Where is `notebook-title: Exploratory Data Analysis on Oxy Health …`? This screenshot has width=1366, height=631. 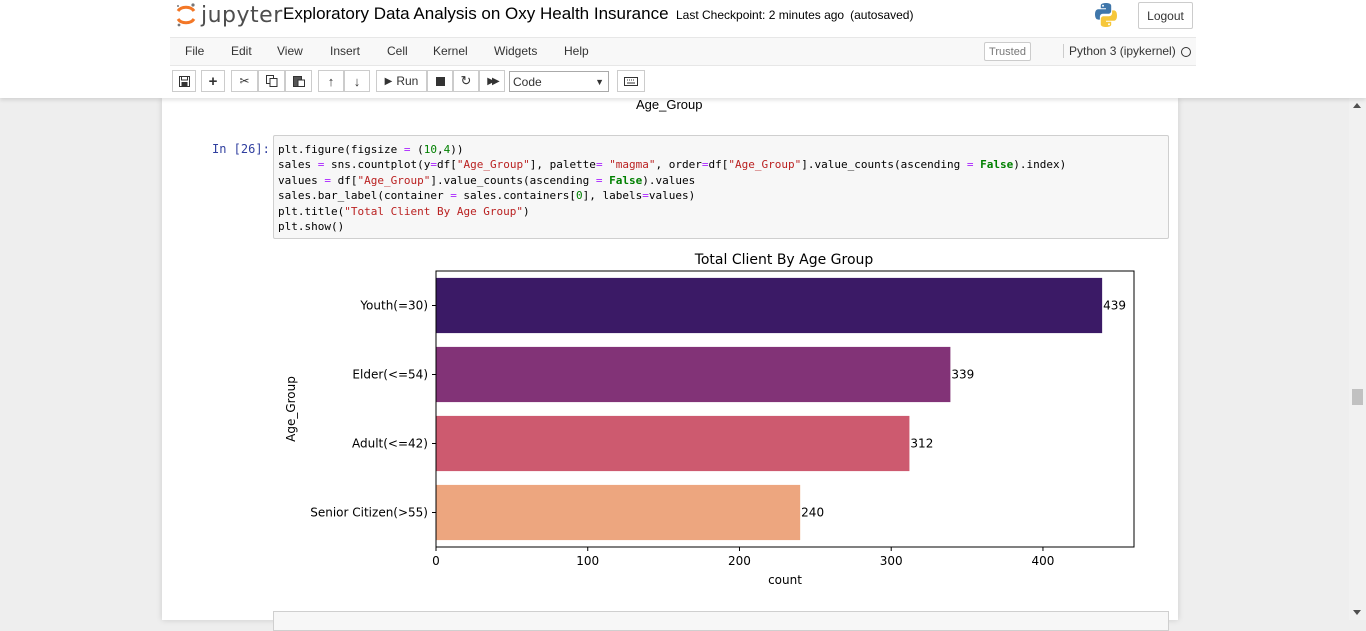
notebook-title: Exploratory Data Analysis on Oxy Health … is located at coordinates (476, 13).